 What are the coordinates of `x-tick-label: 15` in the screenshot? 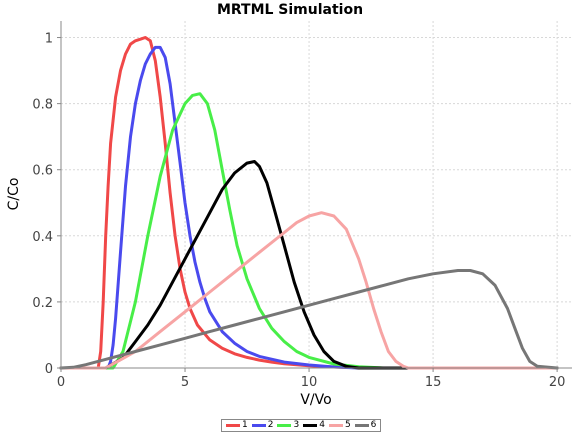 It's located at (433, 382).